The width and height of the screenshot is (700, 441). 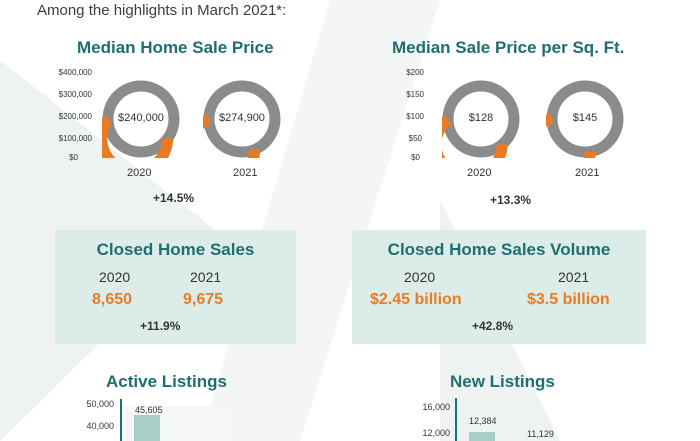 I want to click on axis-label: $150, so click(x=415, y=94).